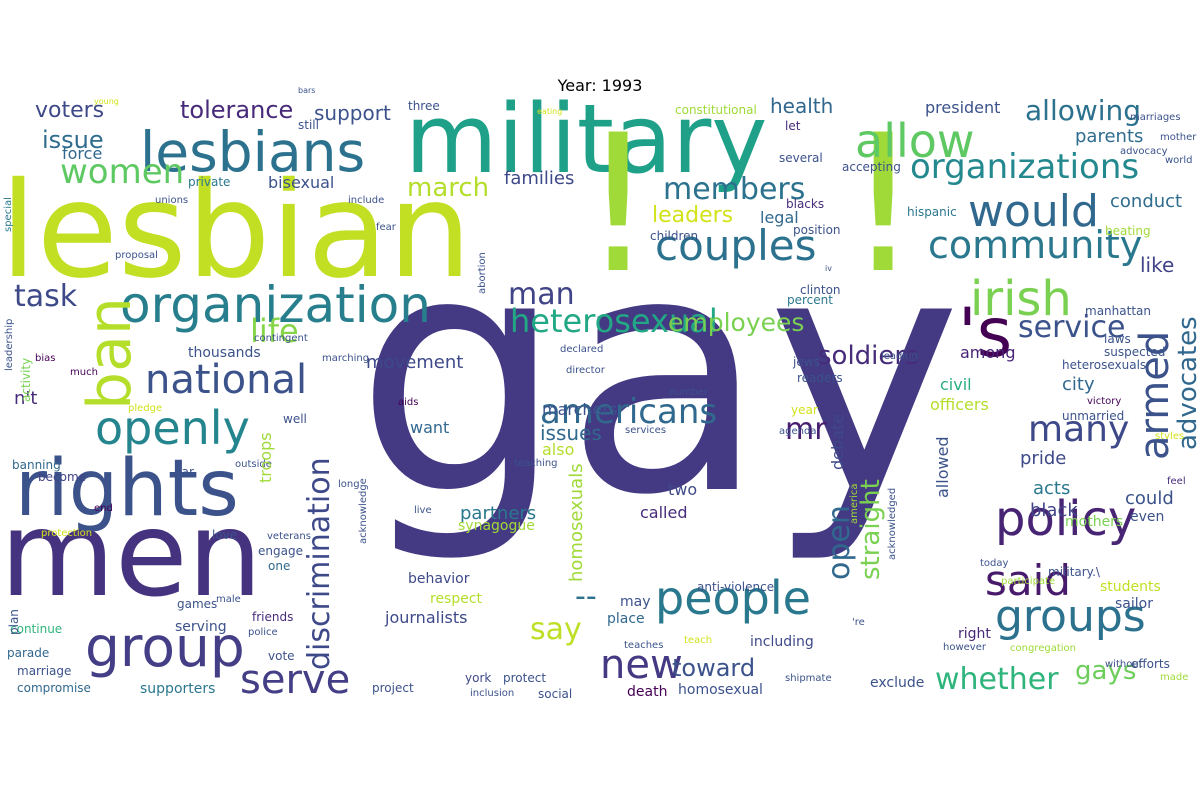 Image resolution: width=1200 pixels, height=800 pixels. What do you see at coordinates (36, 629) in the screenshot?
I see `word: continue` at bounding box center [36, 629].